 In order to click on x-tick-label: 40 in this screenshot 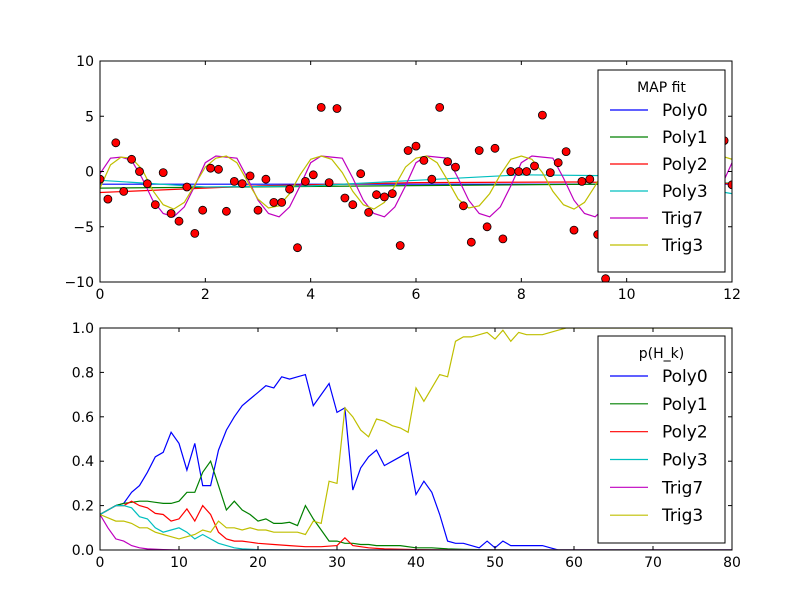, I will do `click(416, 563)`.